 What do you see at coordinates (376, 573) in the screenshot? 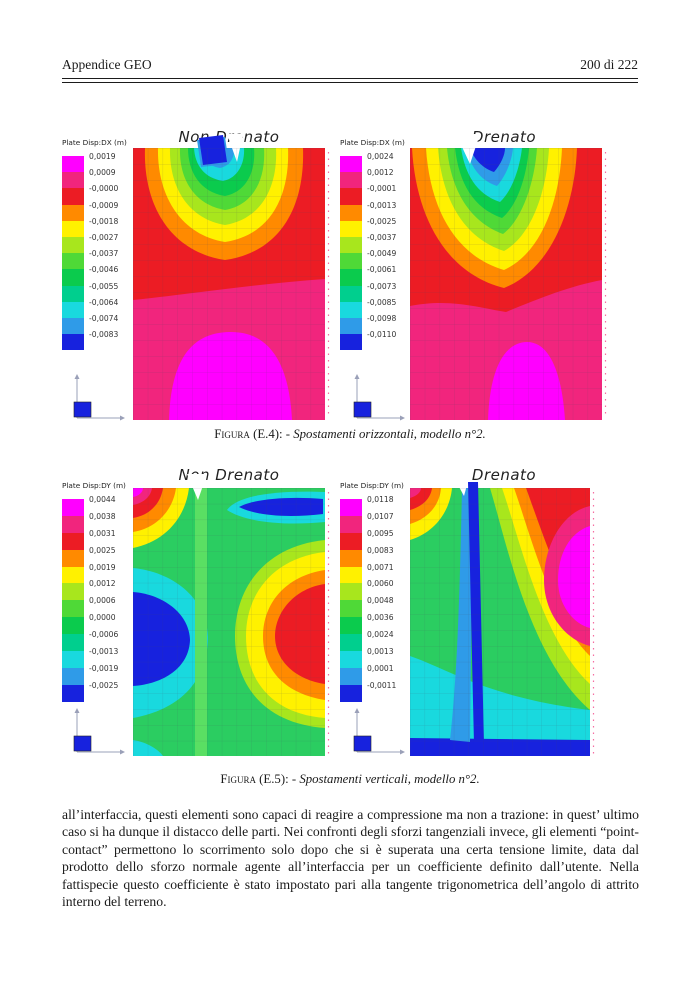
I see `legend-row: 0,0071` at bounding box center [376, 573].